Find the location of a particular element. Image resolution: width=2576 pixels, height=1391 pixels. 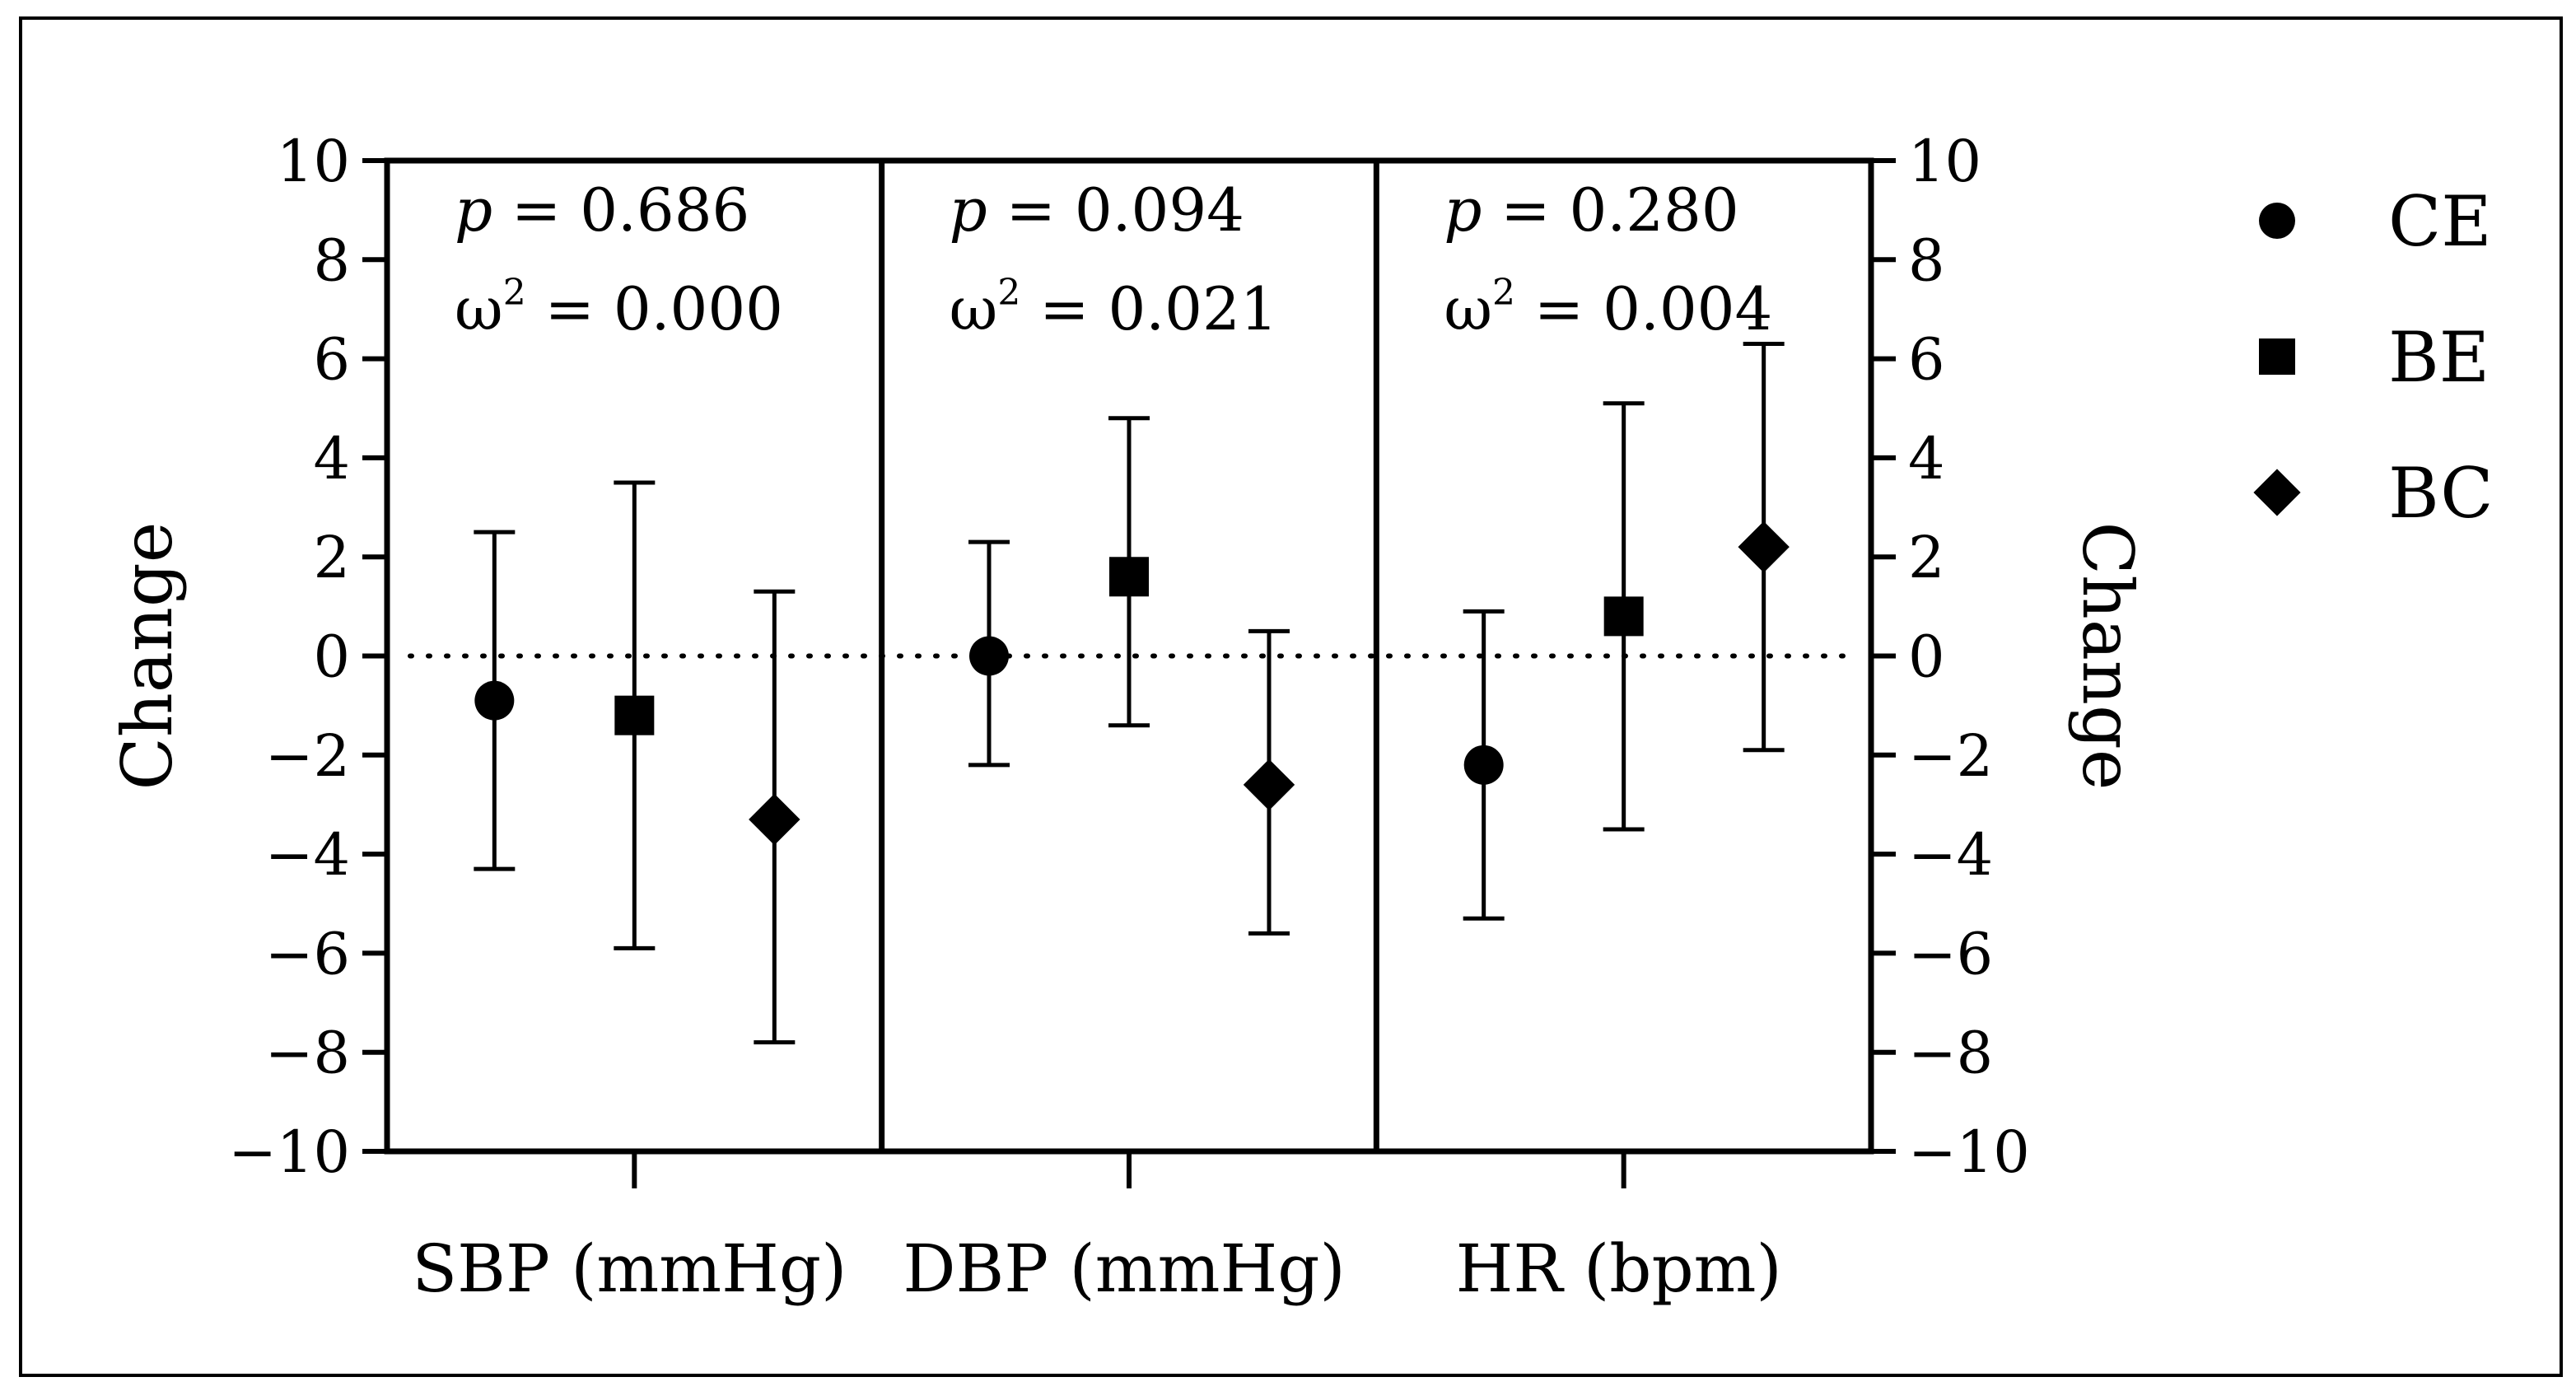

legend-label: CE is located at coordinates (2440, 222).